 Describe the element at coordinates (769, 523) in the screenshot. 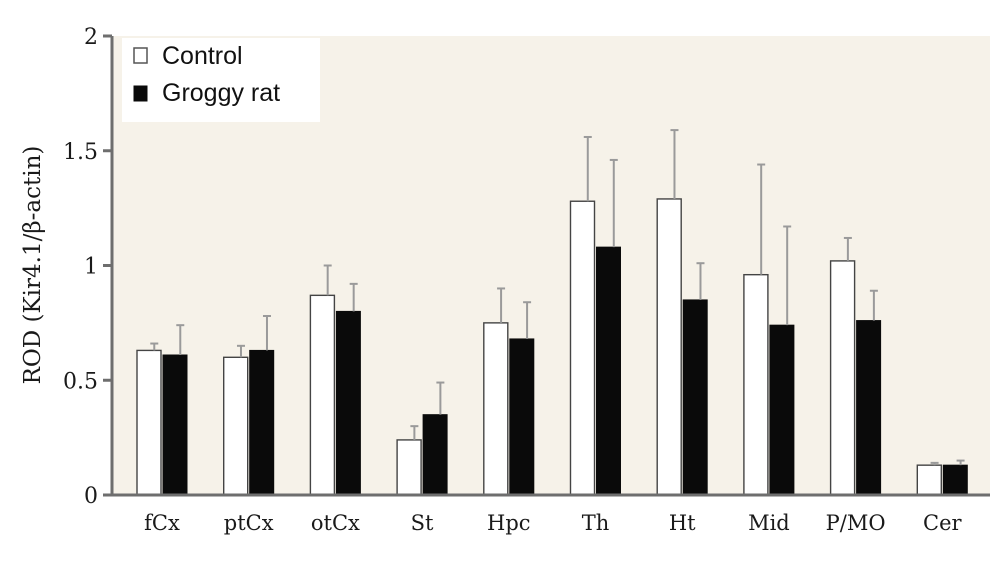

I see `x-tick-label: Mid` at that location.